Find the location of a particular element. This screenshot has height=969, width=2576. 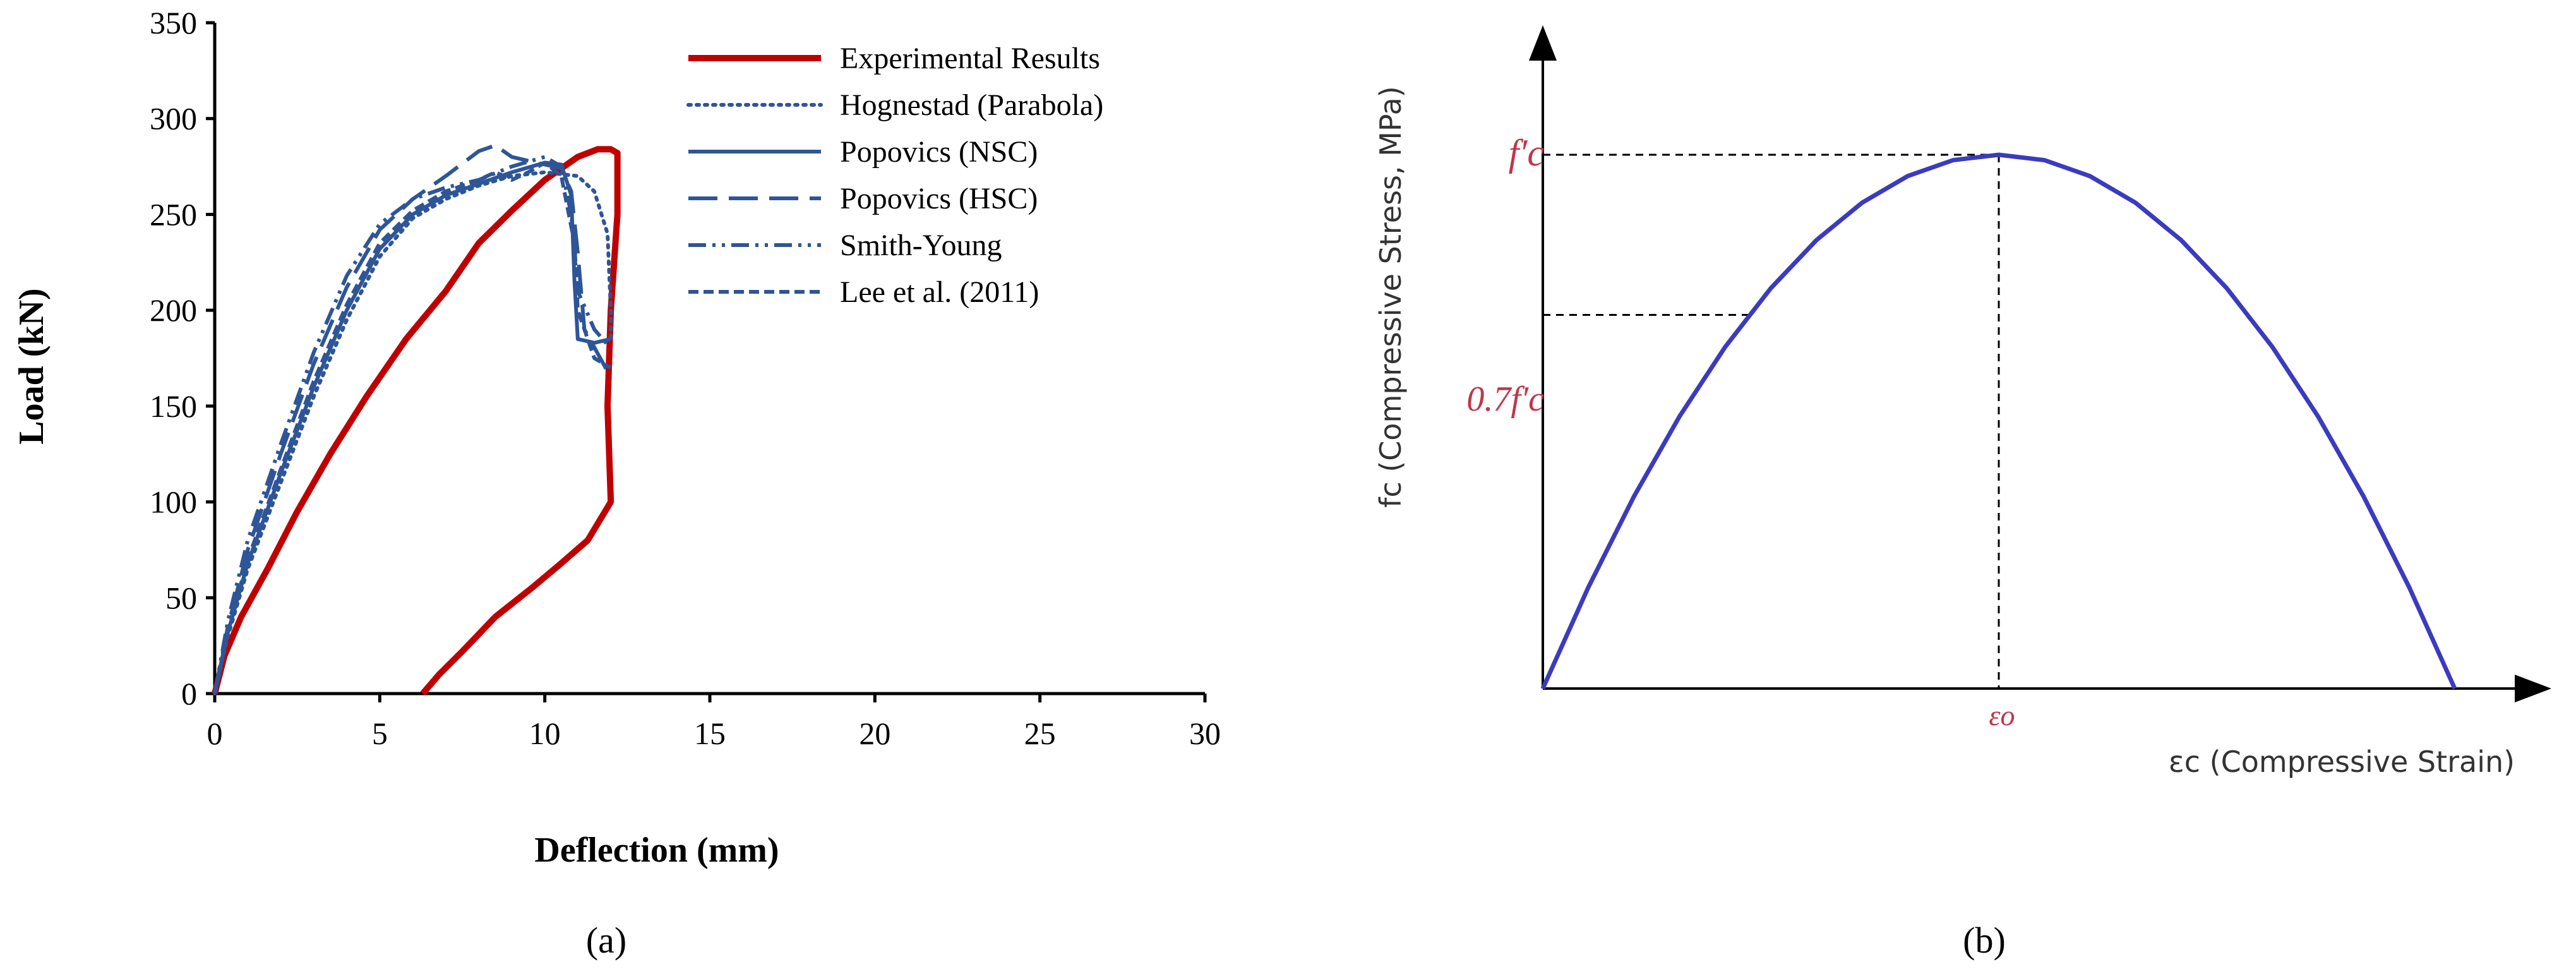

peak-stress-label: f′c is located at coordinates (1526, 153).